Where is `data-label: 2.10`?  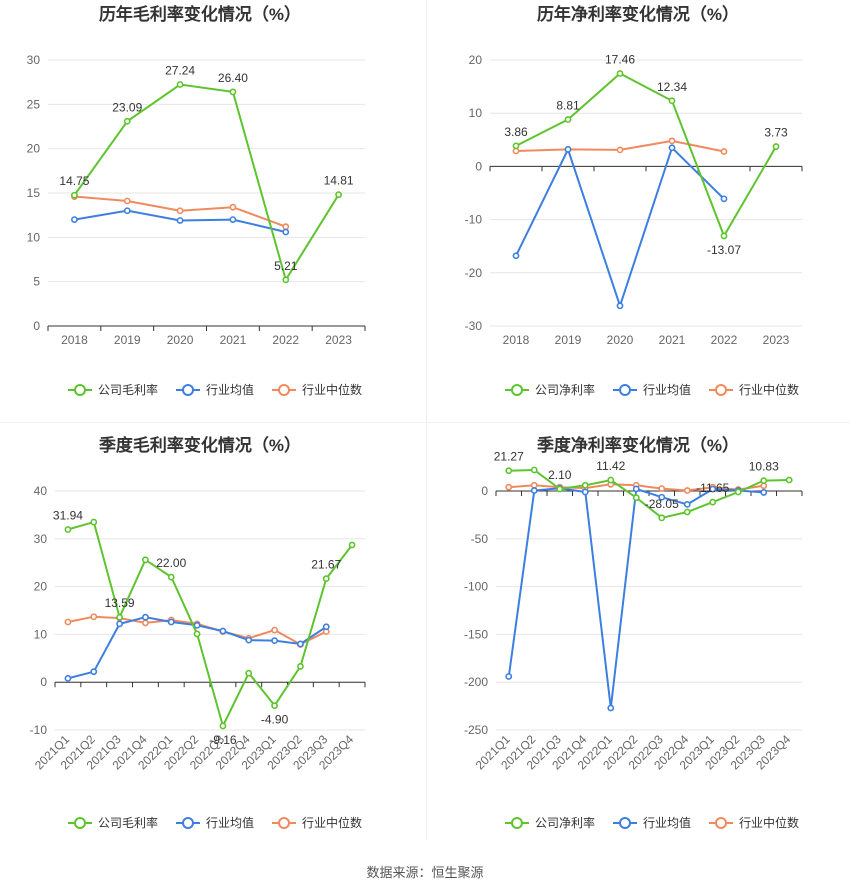 data-label: 2.10 is located at coordinates (560, 475).